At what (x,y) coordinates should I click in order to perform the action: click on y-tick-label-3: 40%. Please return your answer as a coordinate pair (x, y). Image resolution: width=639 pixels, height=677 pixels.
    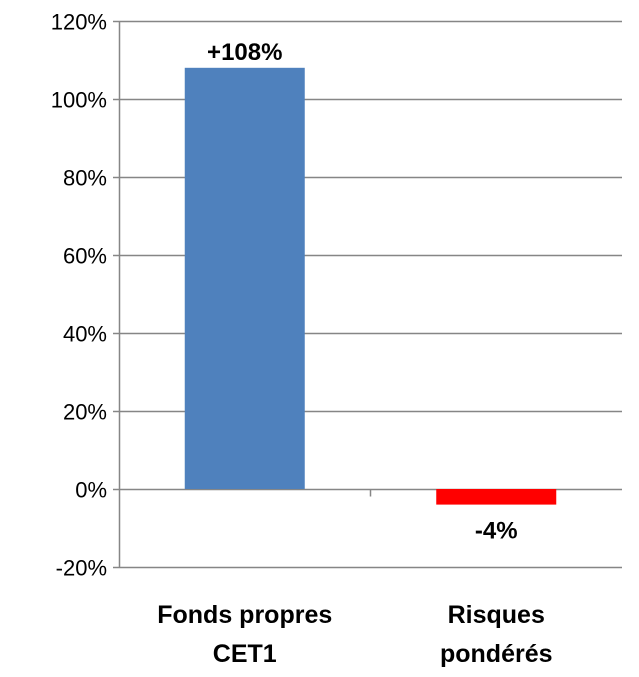
    Looking at the image, I should click on (85, 334).